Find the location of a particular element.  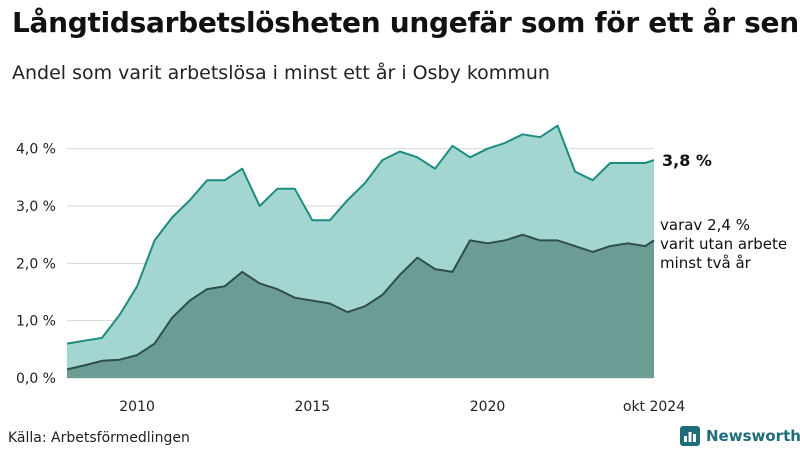

x-axis-ticks: 2010 2015 2020 okt 2024 is located at coordinates (402, 407).